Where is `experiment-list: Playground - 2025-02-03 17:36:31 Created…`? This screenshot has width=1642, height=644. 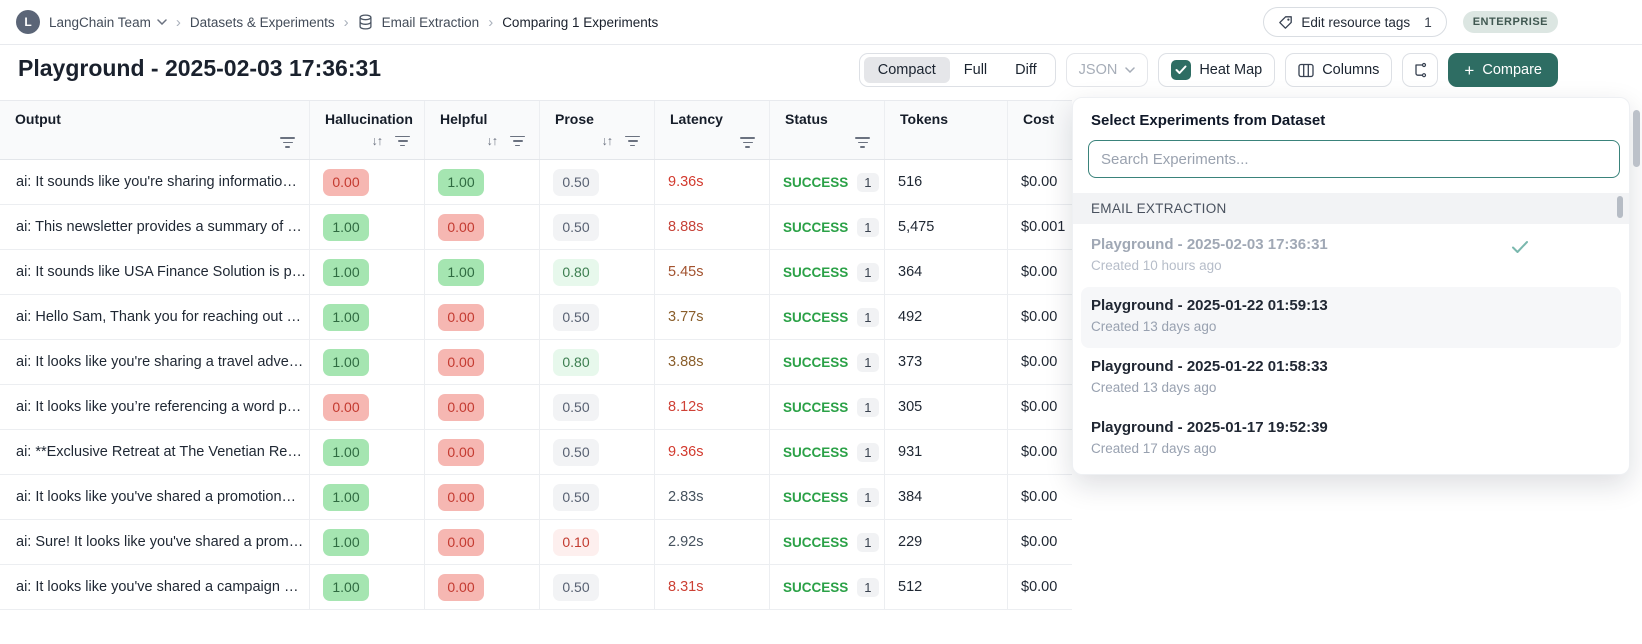 experiment-list: Playground - 2025-02-03 17:36:31 Created… is located at coordinates (1351, 348).